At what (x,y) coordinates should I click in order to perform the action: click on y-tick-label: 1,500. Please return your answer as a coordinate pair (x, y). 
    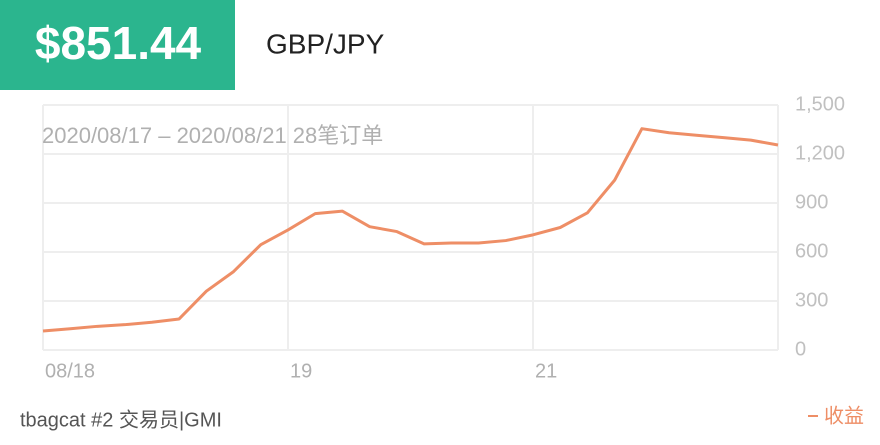
    Looking at the image, I should click on (820, 104).